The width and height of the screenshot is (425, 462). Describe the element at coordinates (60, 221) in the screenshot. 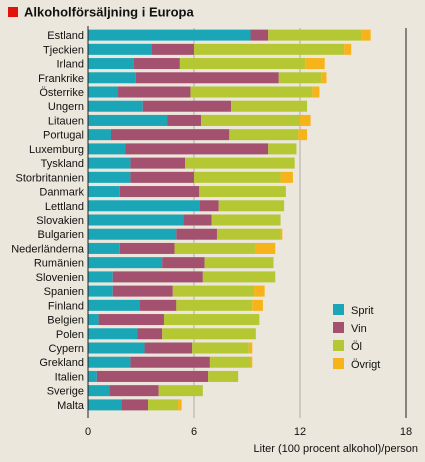

I see `category-label-13: Slovakien` at that location.